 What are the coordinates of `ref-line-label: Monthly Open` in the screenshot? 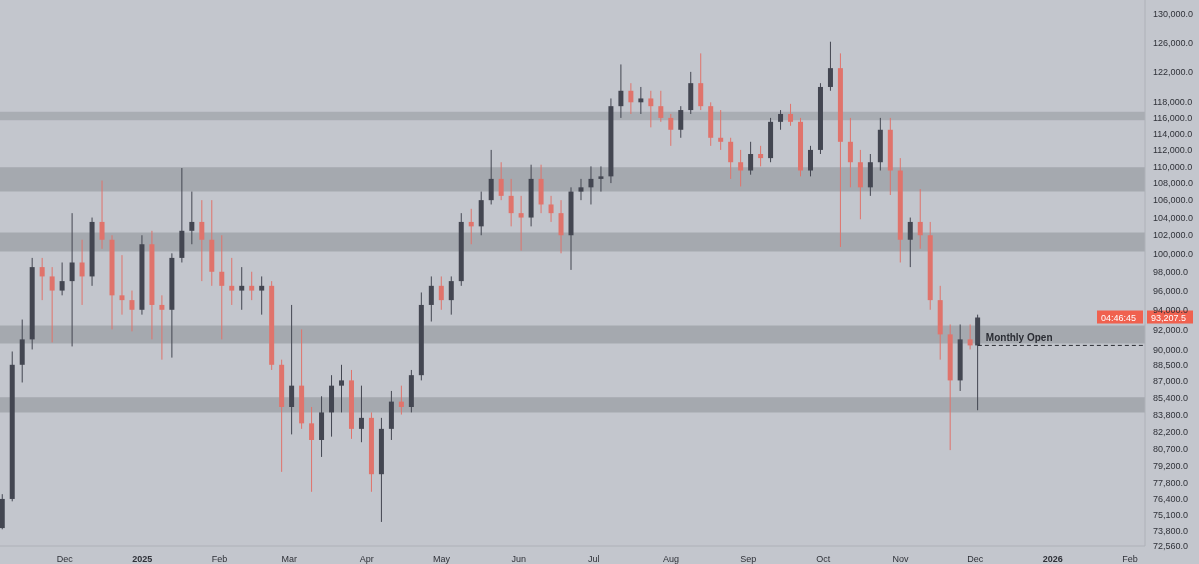 It's located at (1019, 338).